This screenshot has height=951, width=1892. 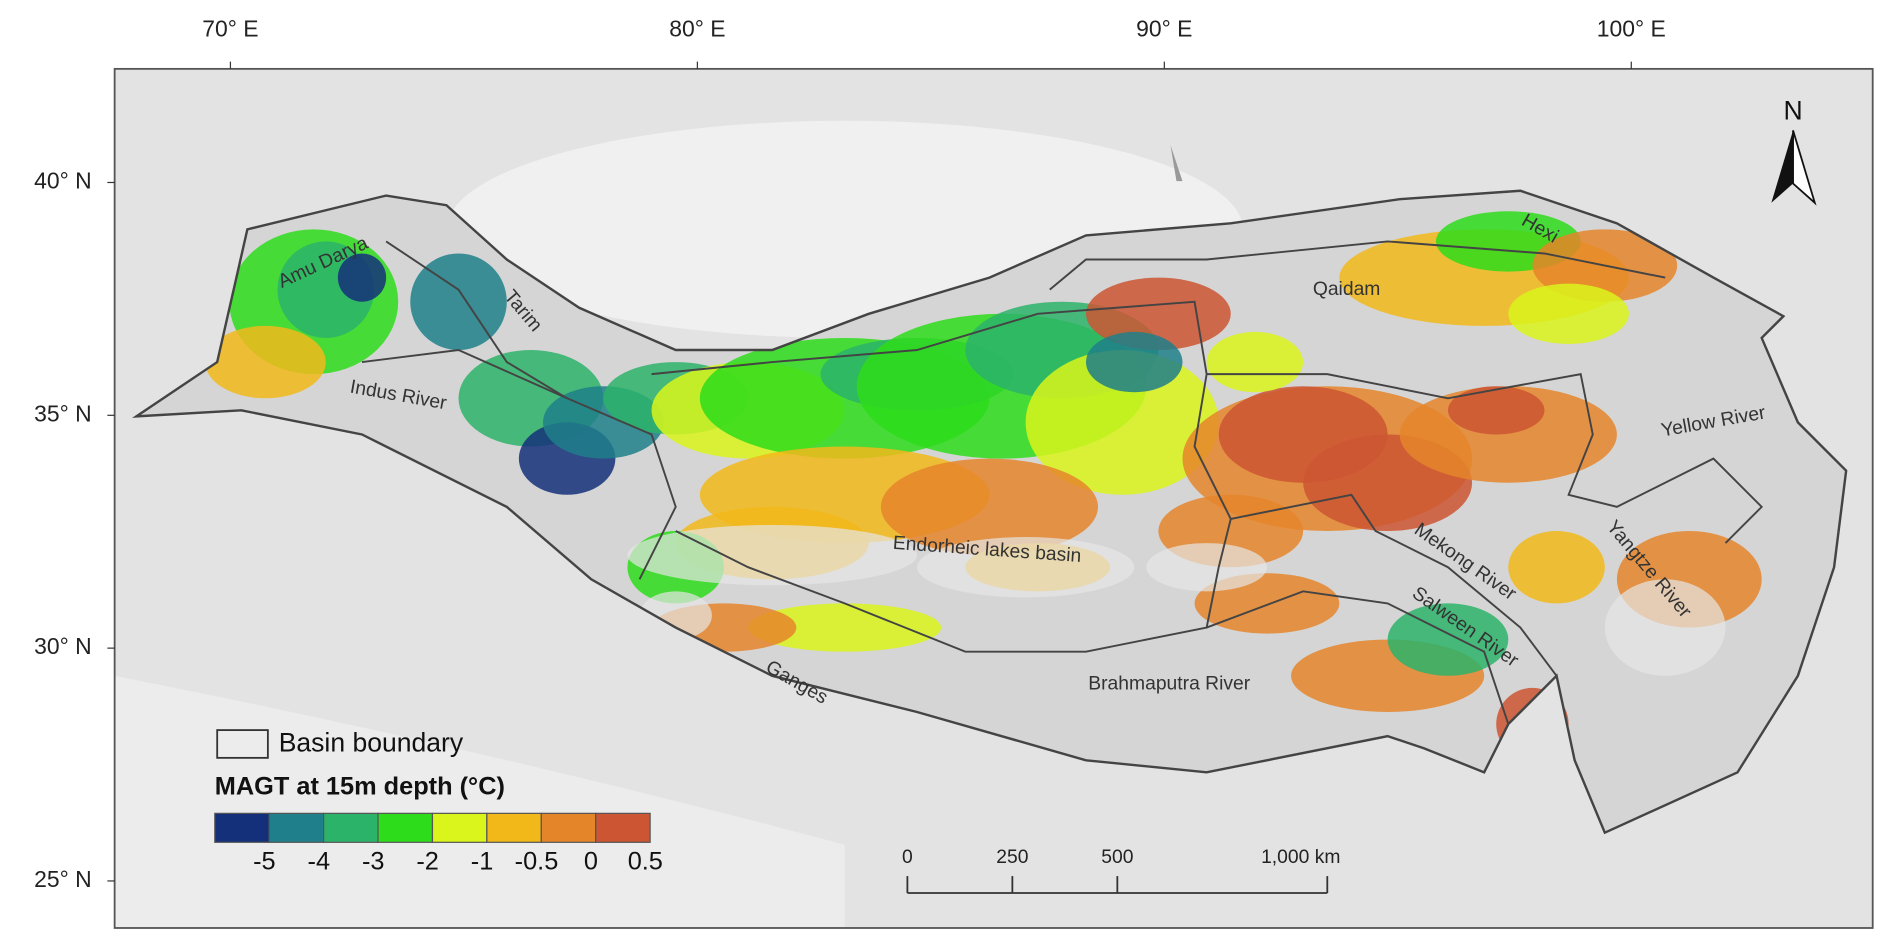 I want to click on lon-tick-label: 80° E, so click(x=697, y=28).